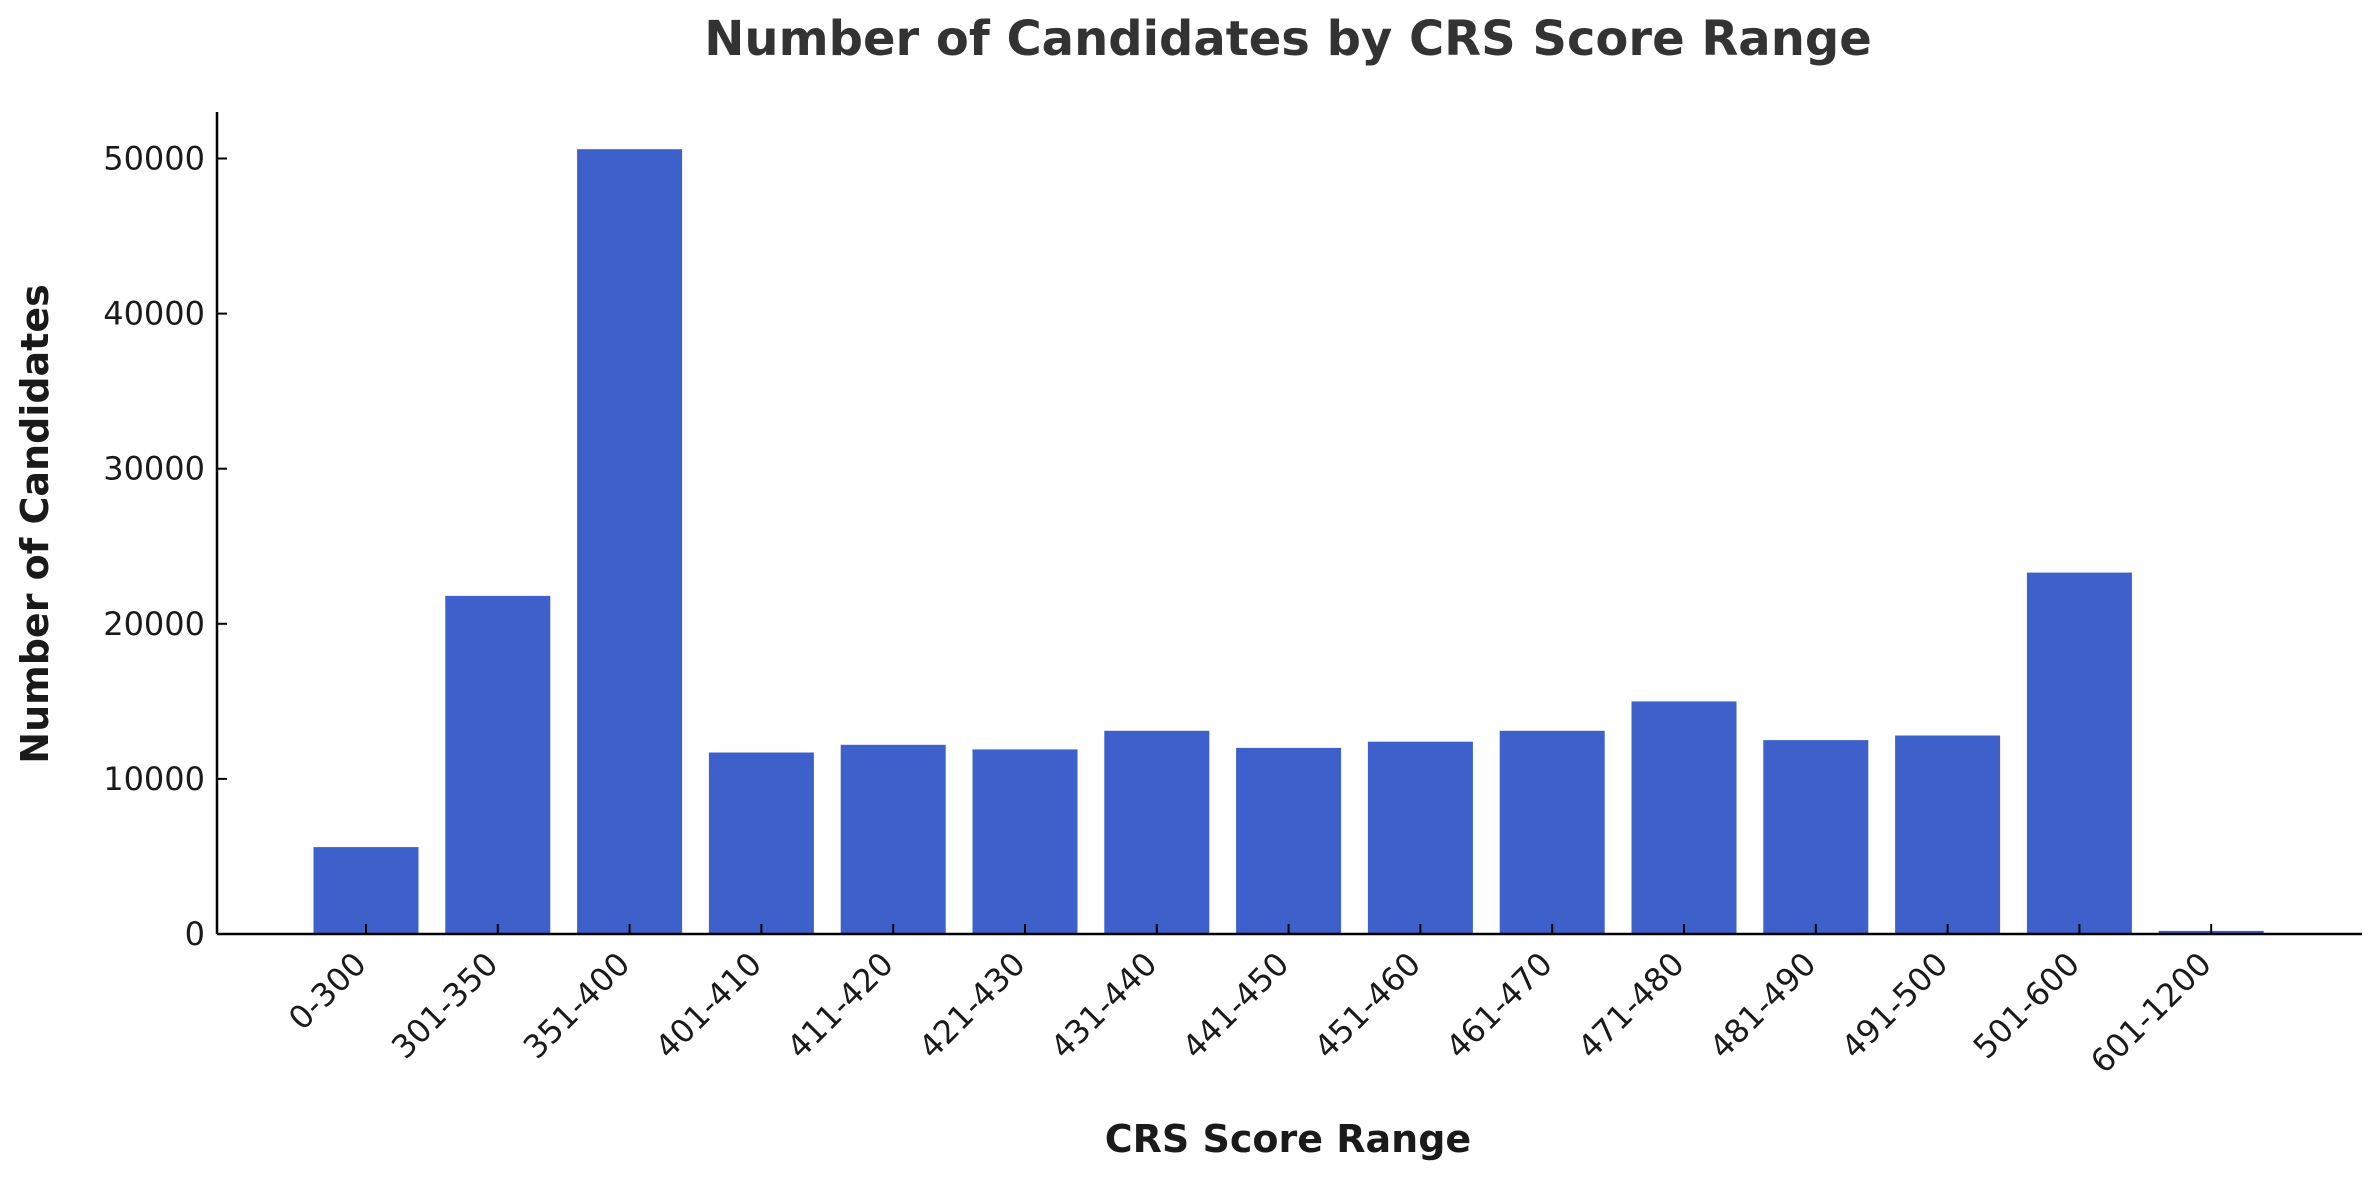  I want to click on x-tick-label: 421-430, so click(971, 1005).